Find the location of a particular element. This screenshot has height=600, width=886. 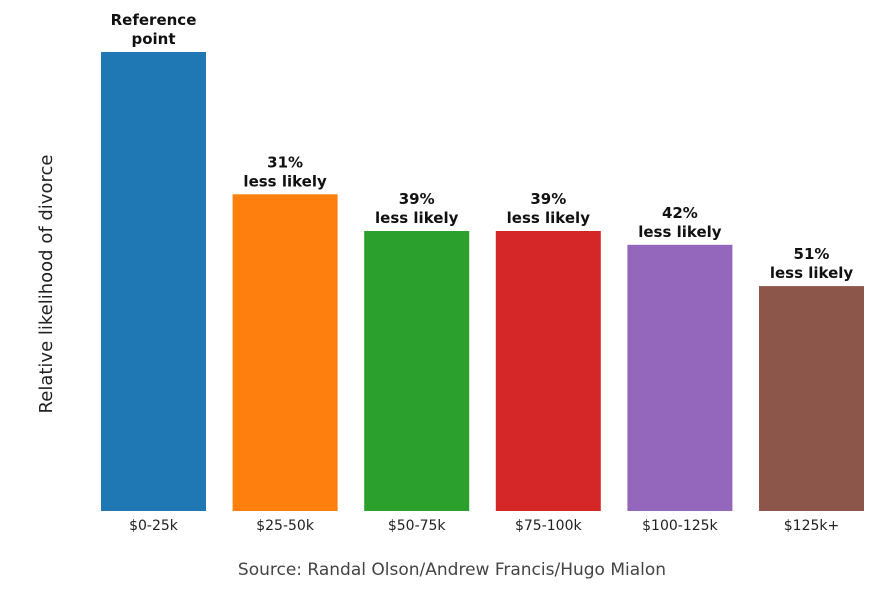

bar-label-0: Reference point is located at coordinates (154, 29).